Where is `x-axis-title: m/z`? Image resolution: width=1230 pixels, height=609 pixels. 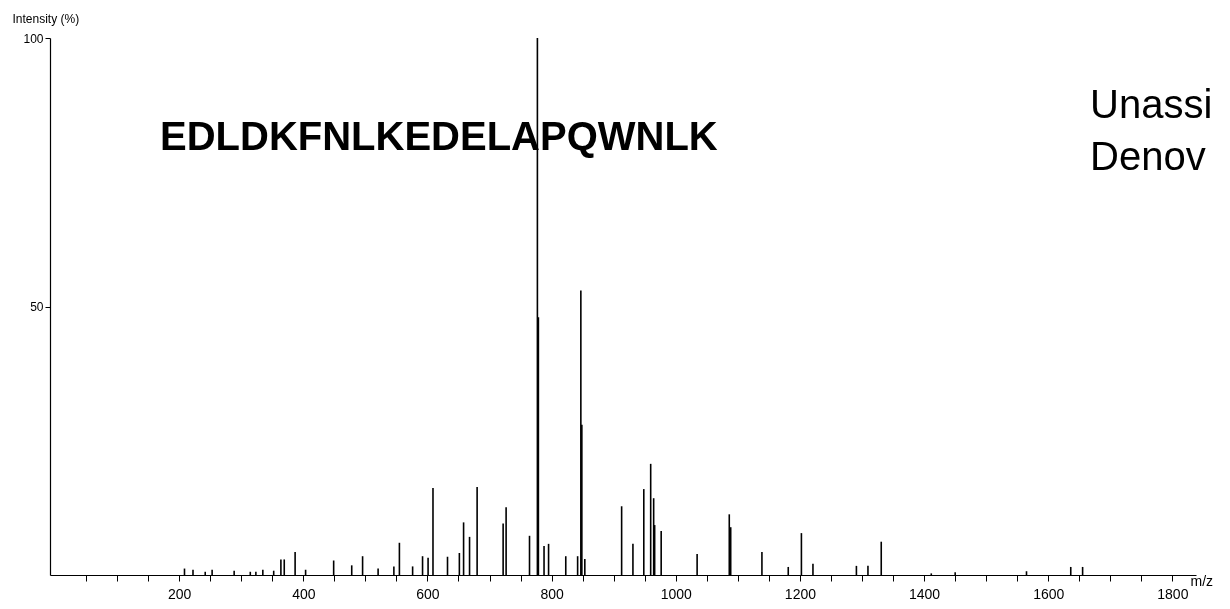
x-axis-title: m/z is located at coordinates (1202, 580).